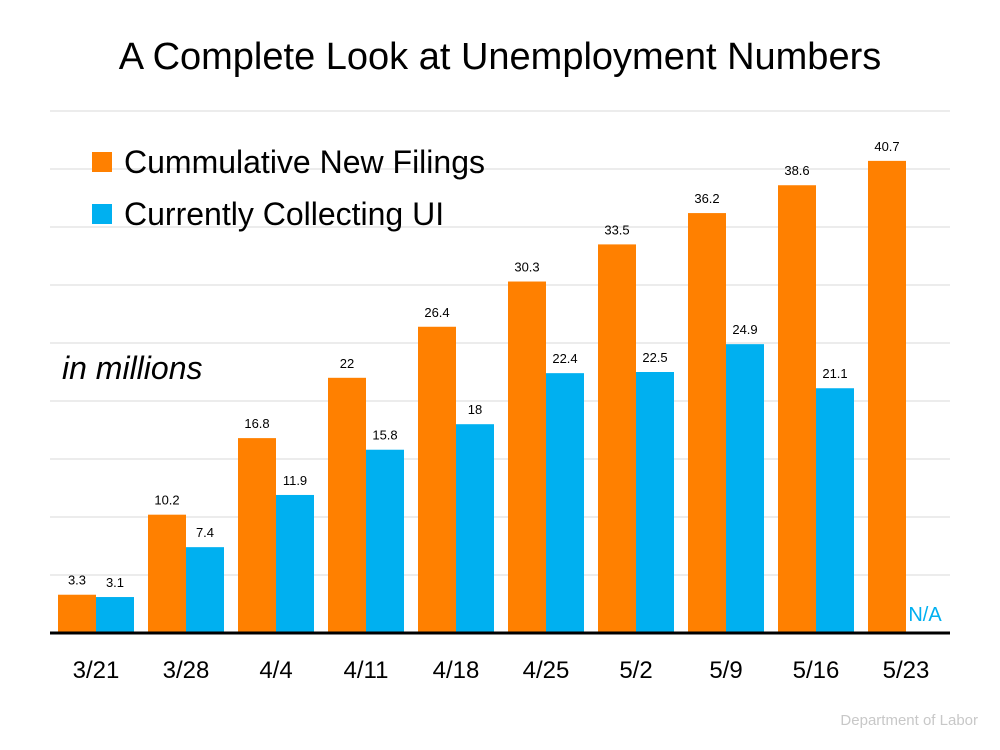 The image size is (1000, 750). What do you see at coordinates (102, 162) in the screenshot?
I see `legend-swatch-orange` at bounding box center [102, 162].